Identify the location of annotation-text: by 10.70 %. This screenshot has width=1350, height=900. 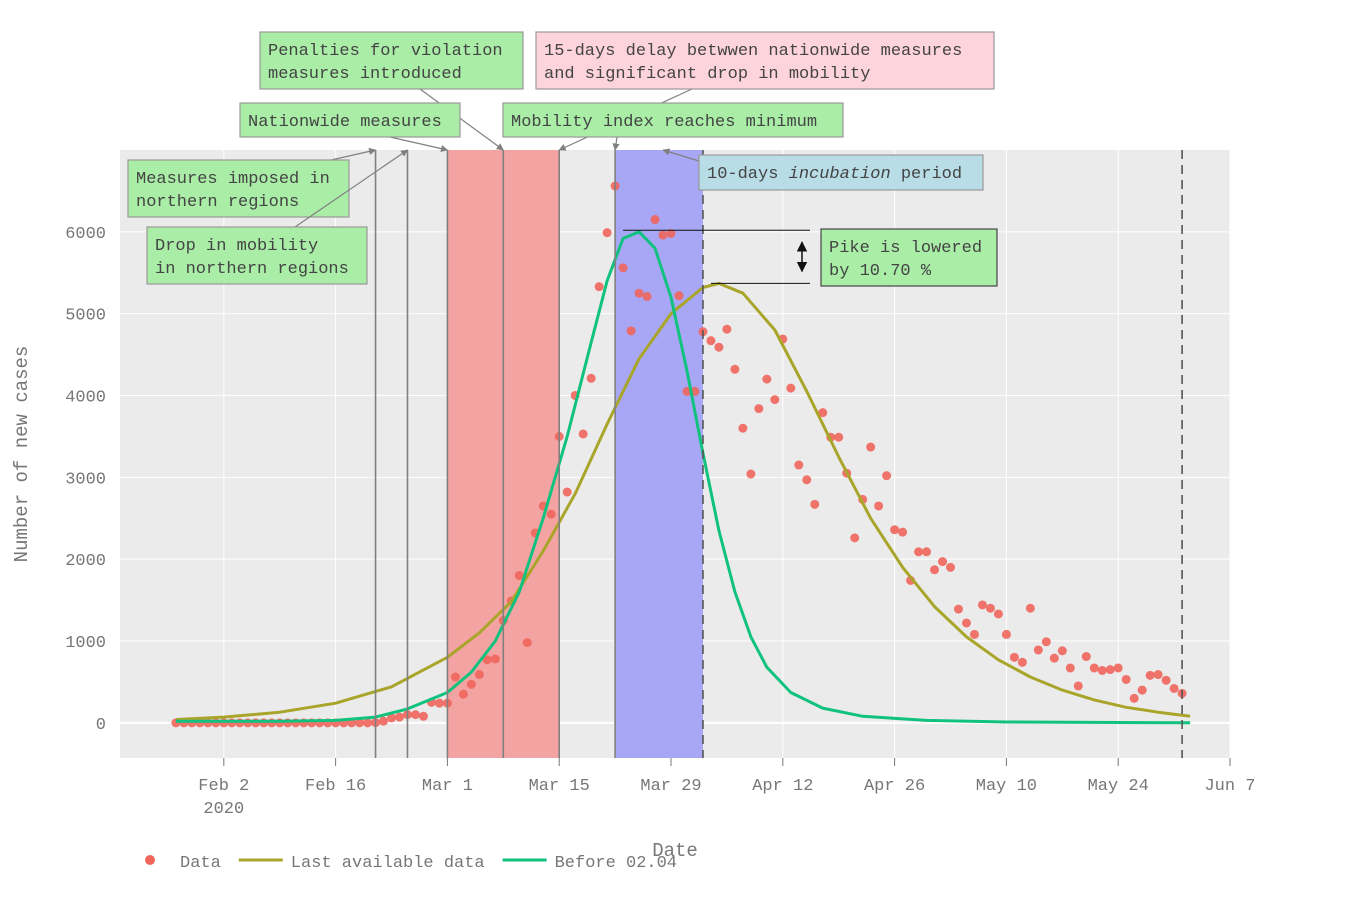
(880, 271).